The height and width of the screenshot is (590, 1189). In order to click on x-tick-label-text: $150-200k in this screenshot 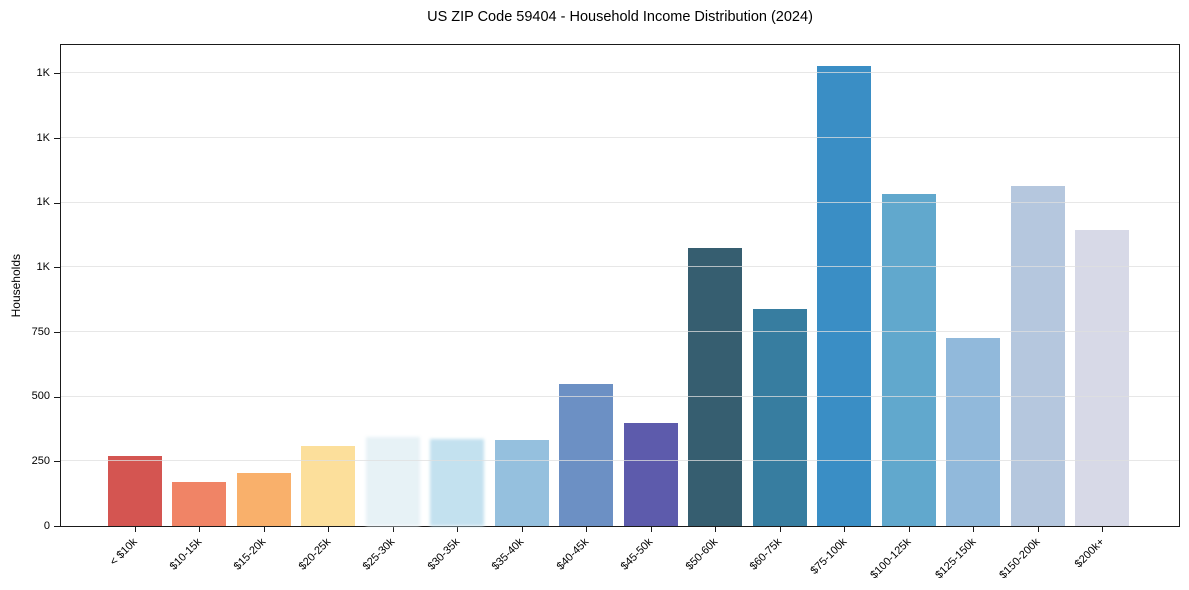, I will do `click(1020, 559)`.